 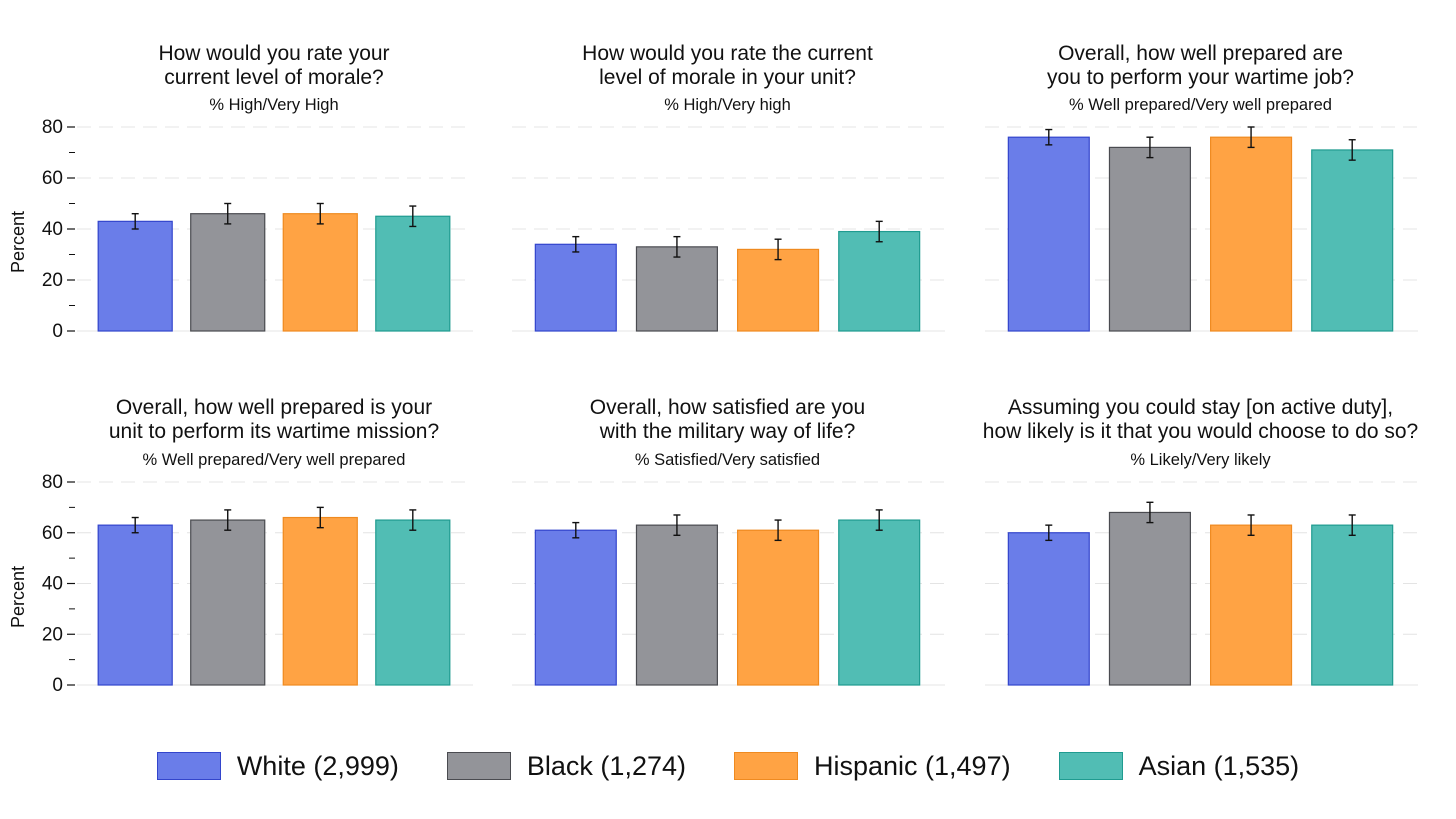 I want to click on panel-title-line: with the military way of life?, so click(x=727, y=431).